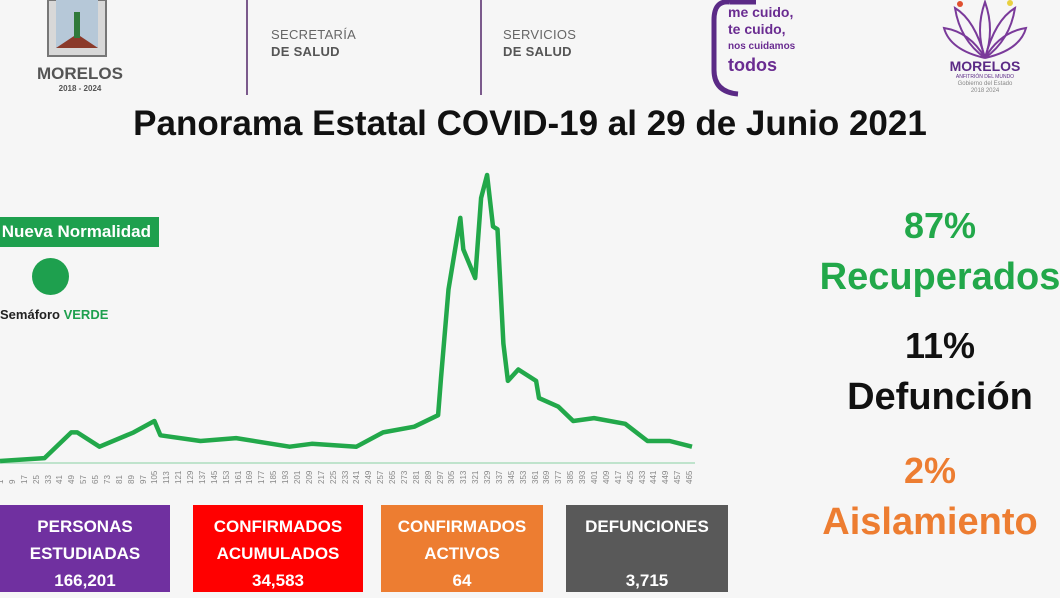 This screenshot has width=1060, height=598. I want to click on x-tick-label: 449, so click(666, 477).